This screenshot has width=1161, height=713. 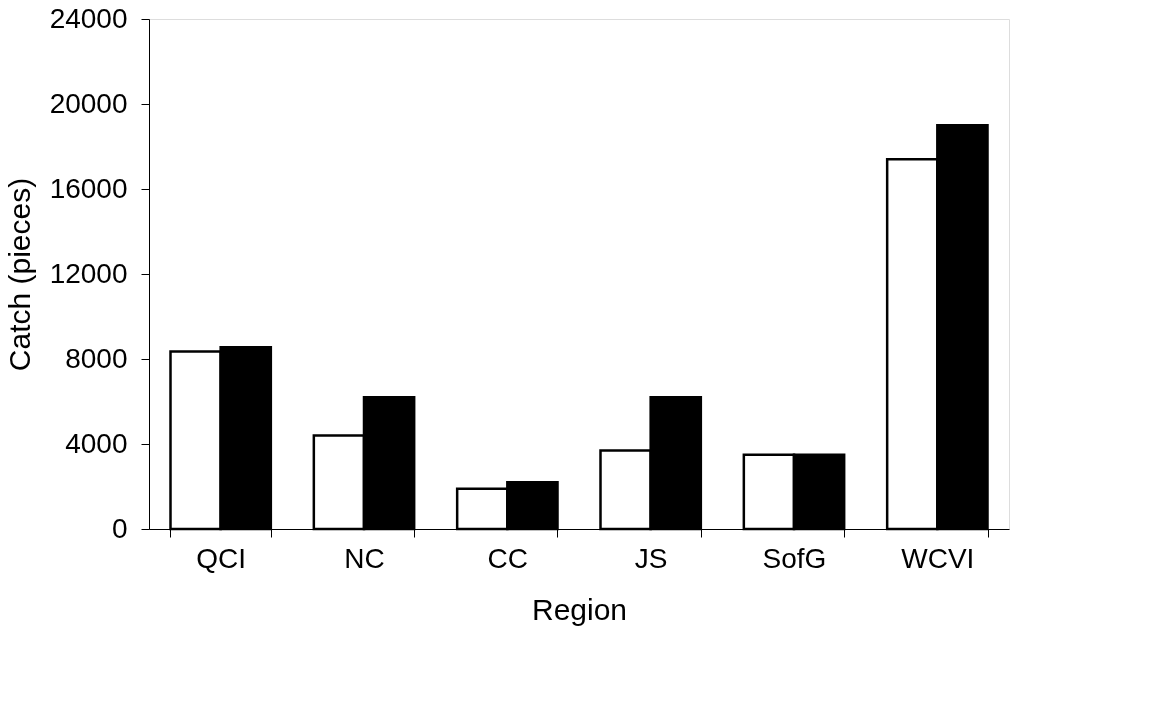 I want to click on x-tick-label: JS, so click(x=651, y=558).